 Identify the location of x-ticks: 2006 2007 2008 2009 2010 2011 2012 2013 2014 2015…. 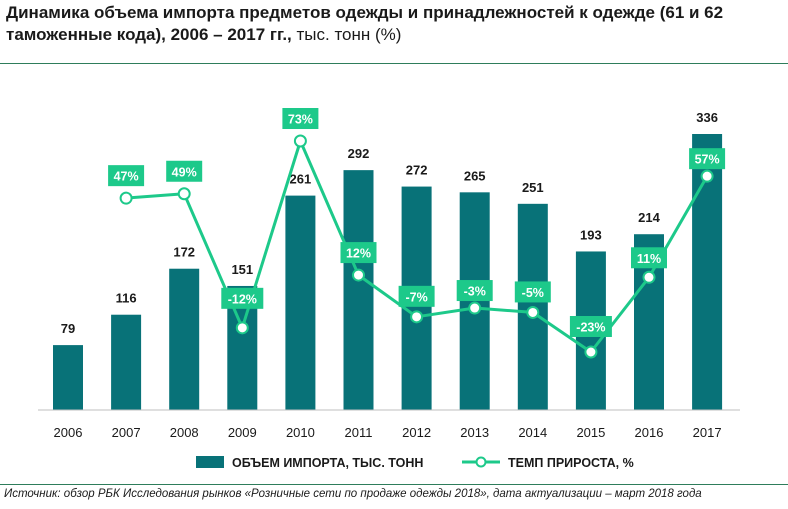
(388, 432).